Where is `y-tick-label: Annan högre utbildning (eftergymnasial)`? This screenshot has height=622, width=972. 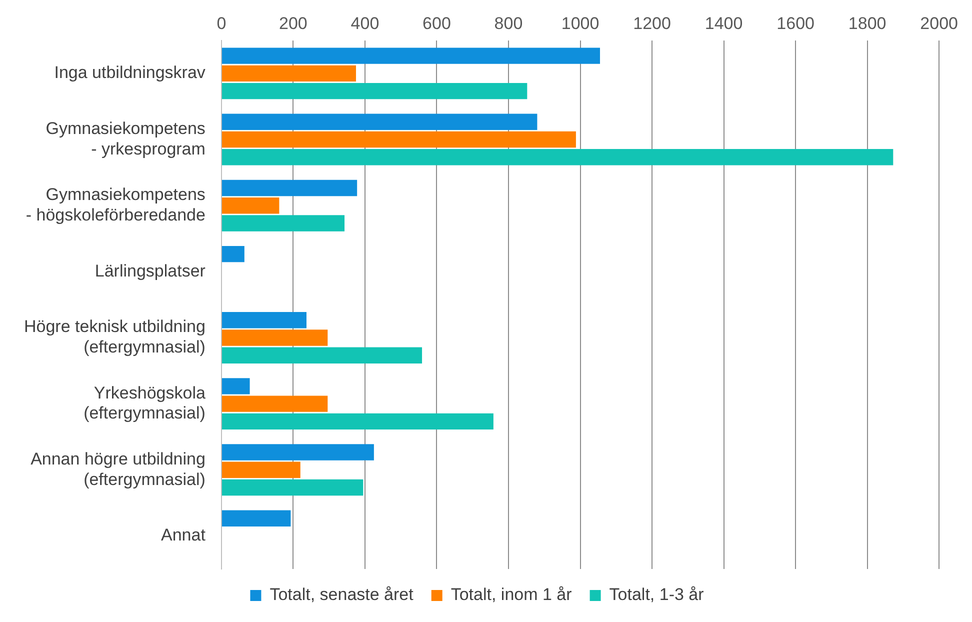 y-tick-label: Annan högre utbildning (eftergymnasial) is located at coordinates (118, 469).